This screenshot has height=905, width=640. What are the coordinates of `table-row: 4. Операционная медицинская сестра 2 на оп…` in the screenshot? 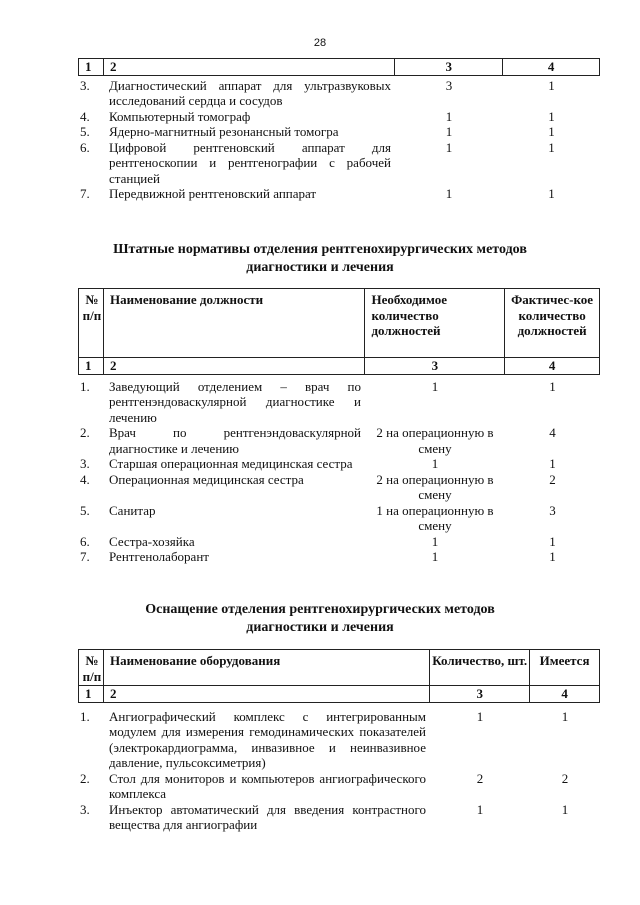 It's located at (339, 487).